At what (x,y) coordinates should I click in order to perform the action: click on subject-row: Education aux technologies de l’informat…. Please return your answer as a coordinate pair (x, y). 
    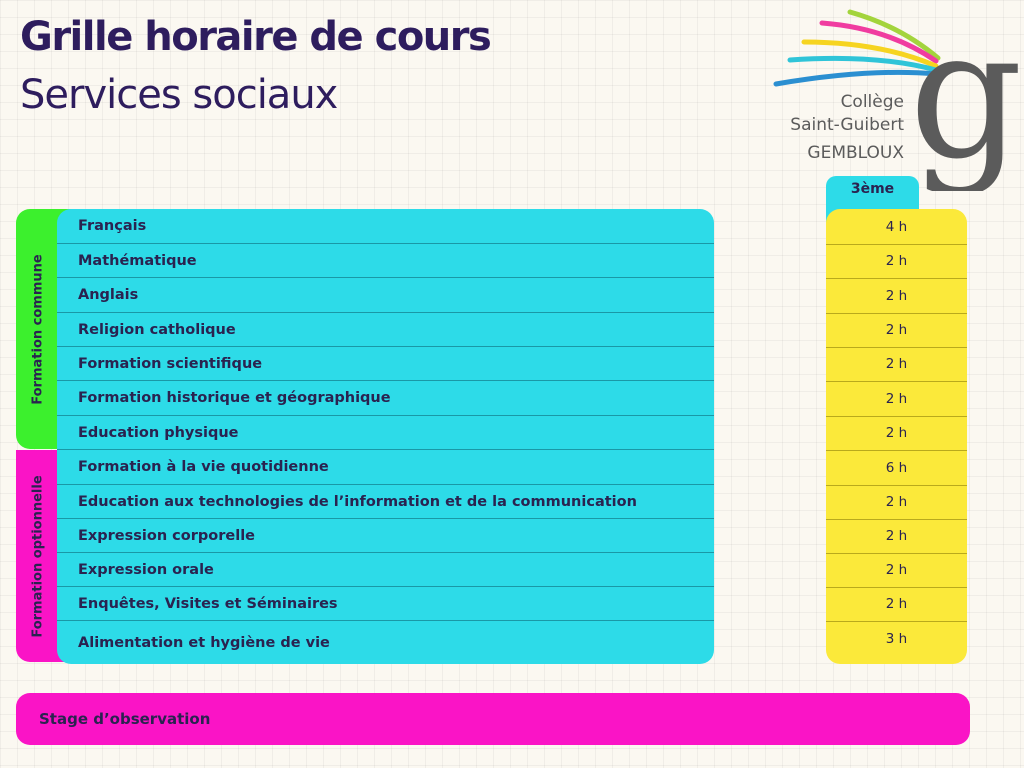
    Looking at the image, I should click on (385, 502).